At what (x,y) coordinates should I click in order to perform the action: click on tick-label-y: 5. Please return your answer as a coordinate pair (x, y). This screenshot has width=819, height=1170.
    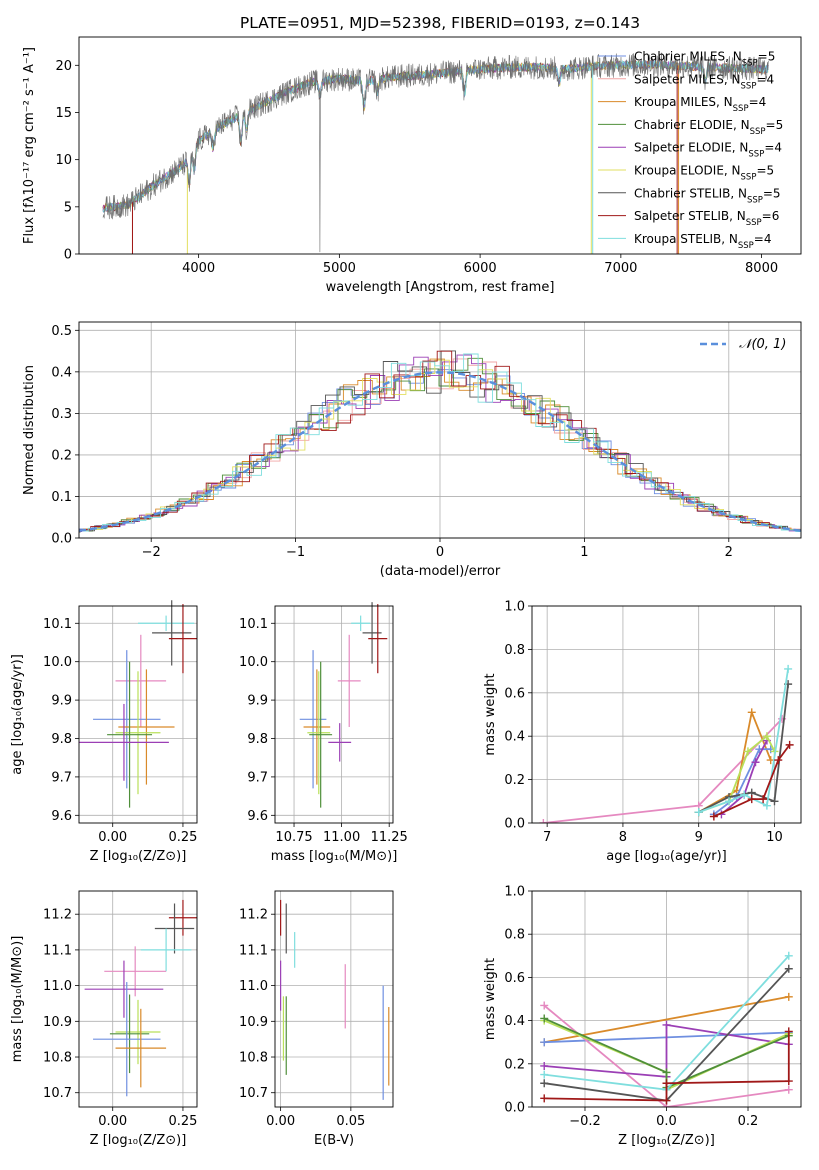
    Looking at the image, I should click on (68, 207).